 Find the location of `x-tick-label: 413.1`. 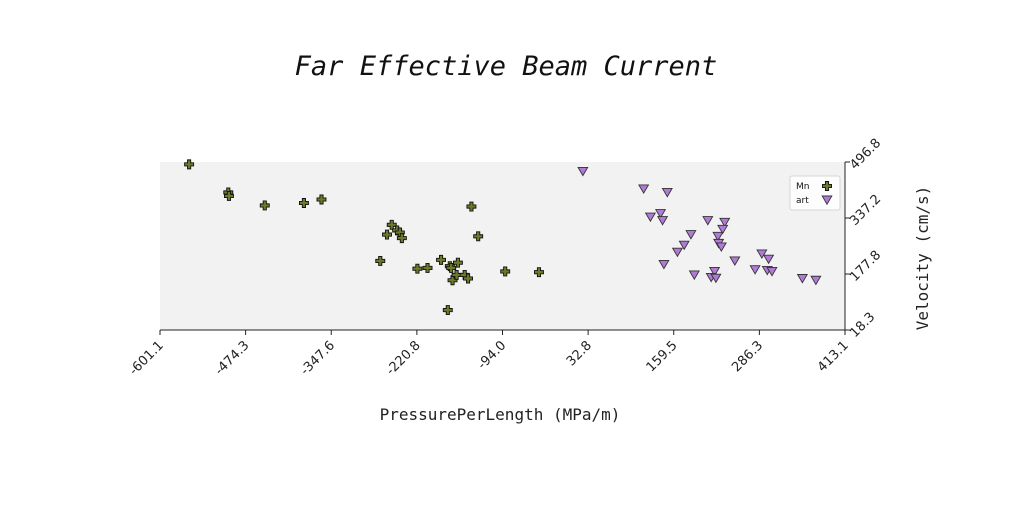

x-tick-label: 413.1 is located at coordinates (833, 356).